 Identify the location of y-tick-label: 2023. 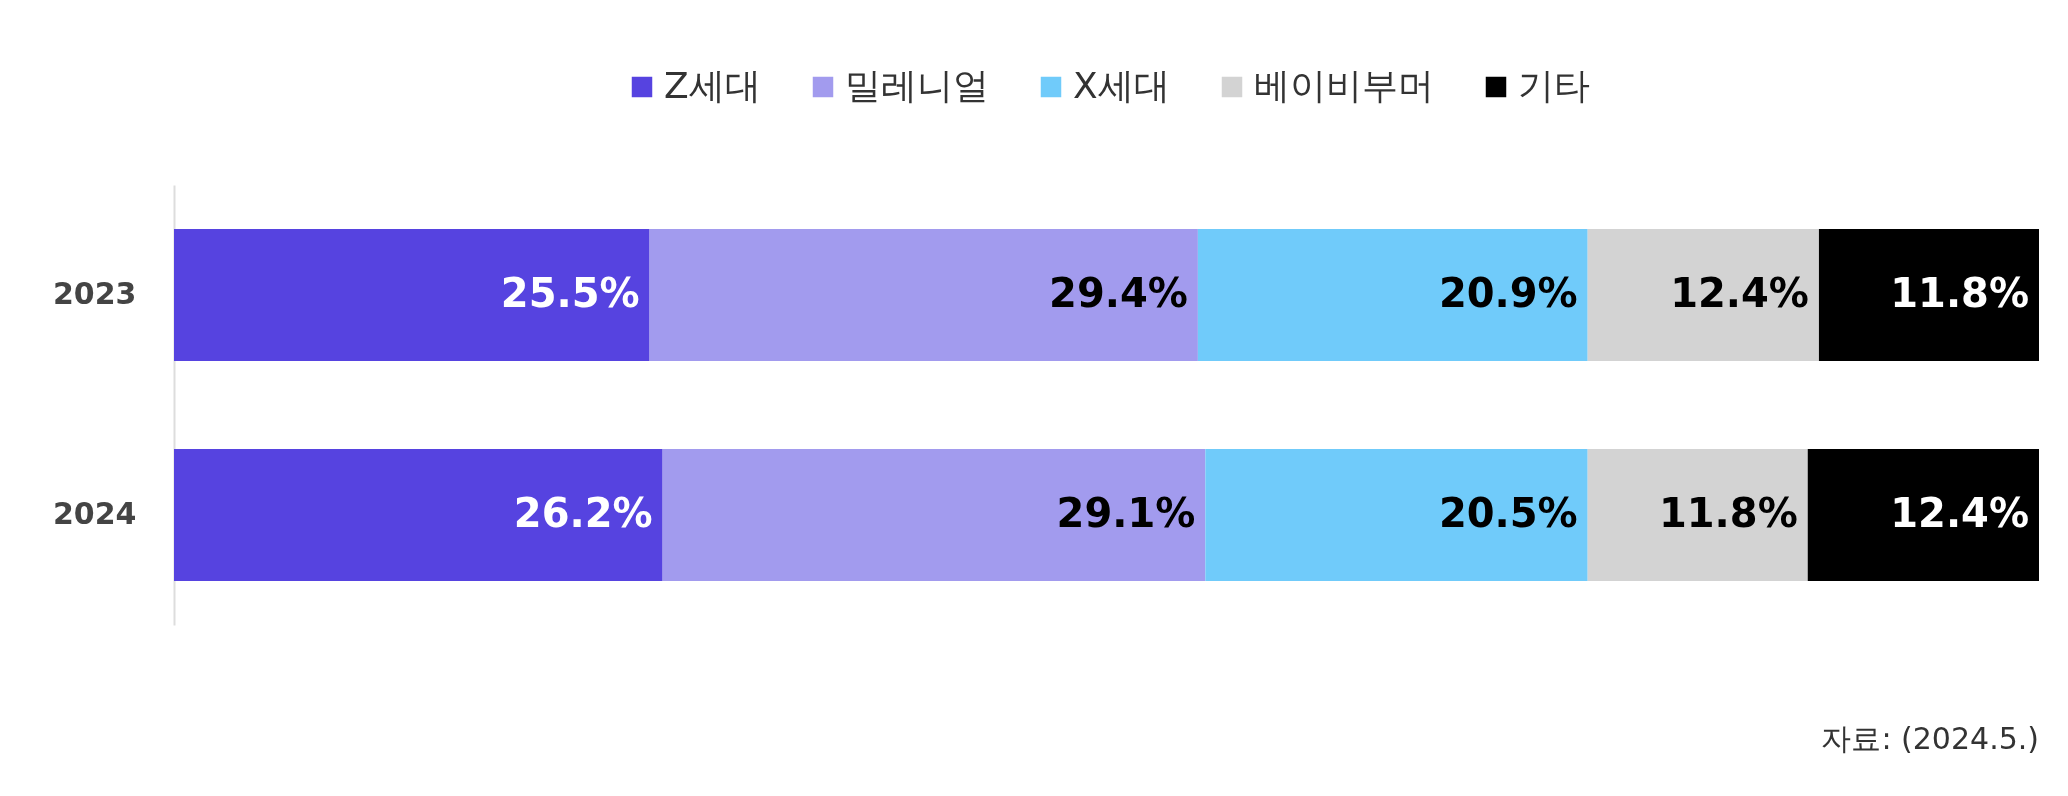
(95, 293).